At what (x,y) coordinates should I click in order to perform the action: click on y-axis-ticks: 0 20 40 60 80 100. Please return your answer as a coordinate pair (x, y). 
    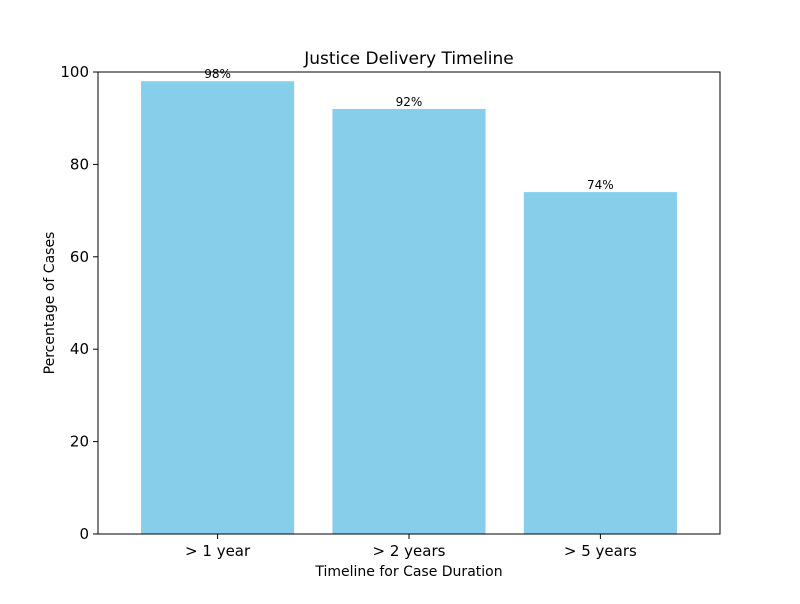
    Looking at the image, I should click on (79, 303).